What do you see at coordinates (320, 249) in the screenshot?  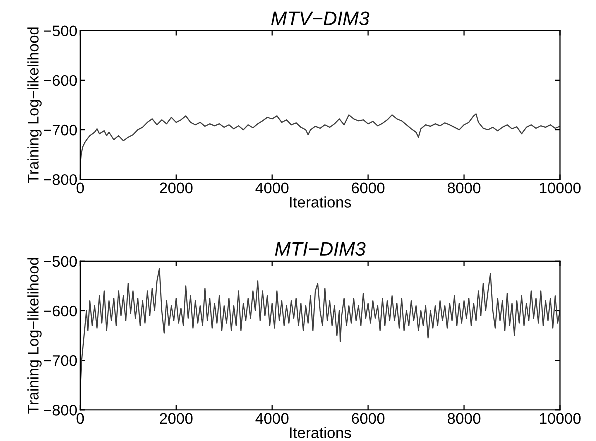 I see `chart-title: MTI−DIM3` at bounding box center [320, 249].